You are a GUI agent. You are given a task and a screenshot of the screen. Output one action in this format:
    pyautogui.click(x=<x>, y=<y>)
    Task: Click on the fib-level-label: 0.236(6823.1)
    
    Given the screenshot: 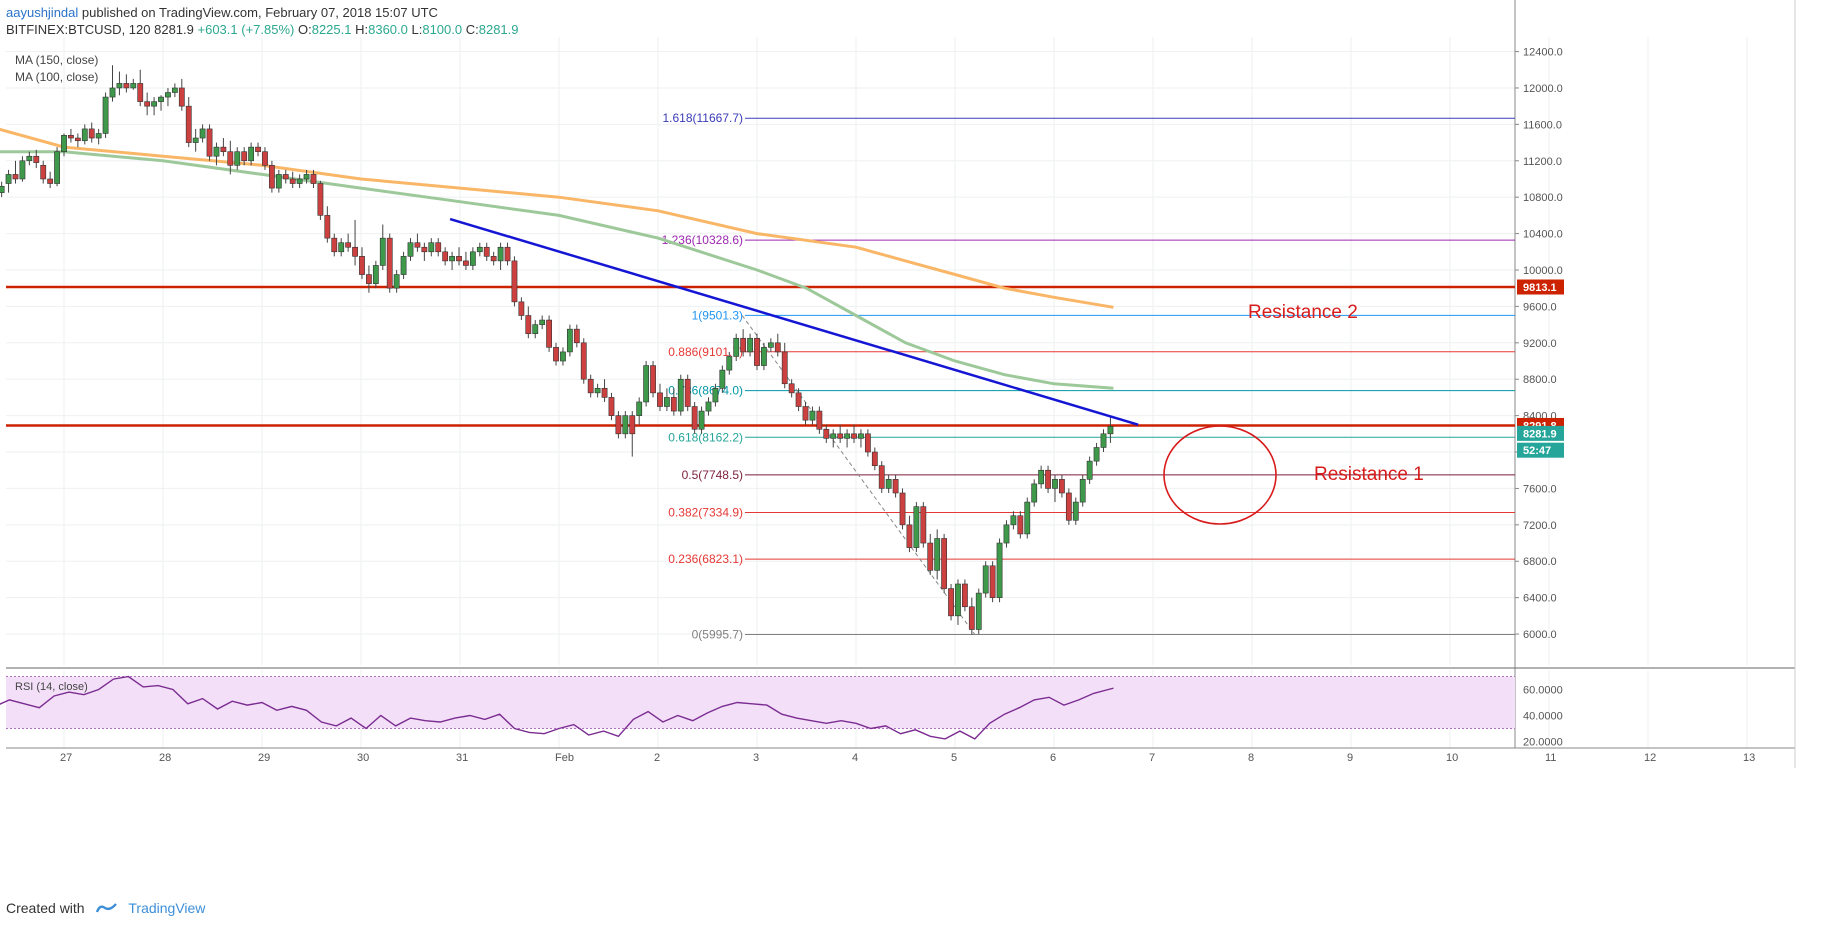 What is the action you would take?
    pyautogui.click(x=705, y=559)
    